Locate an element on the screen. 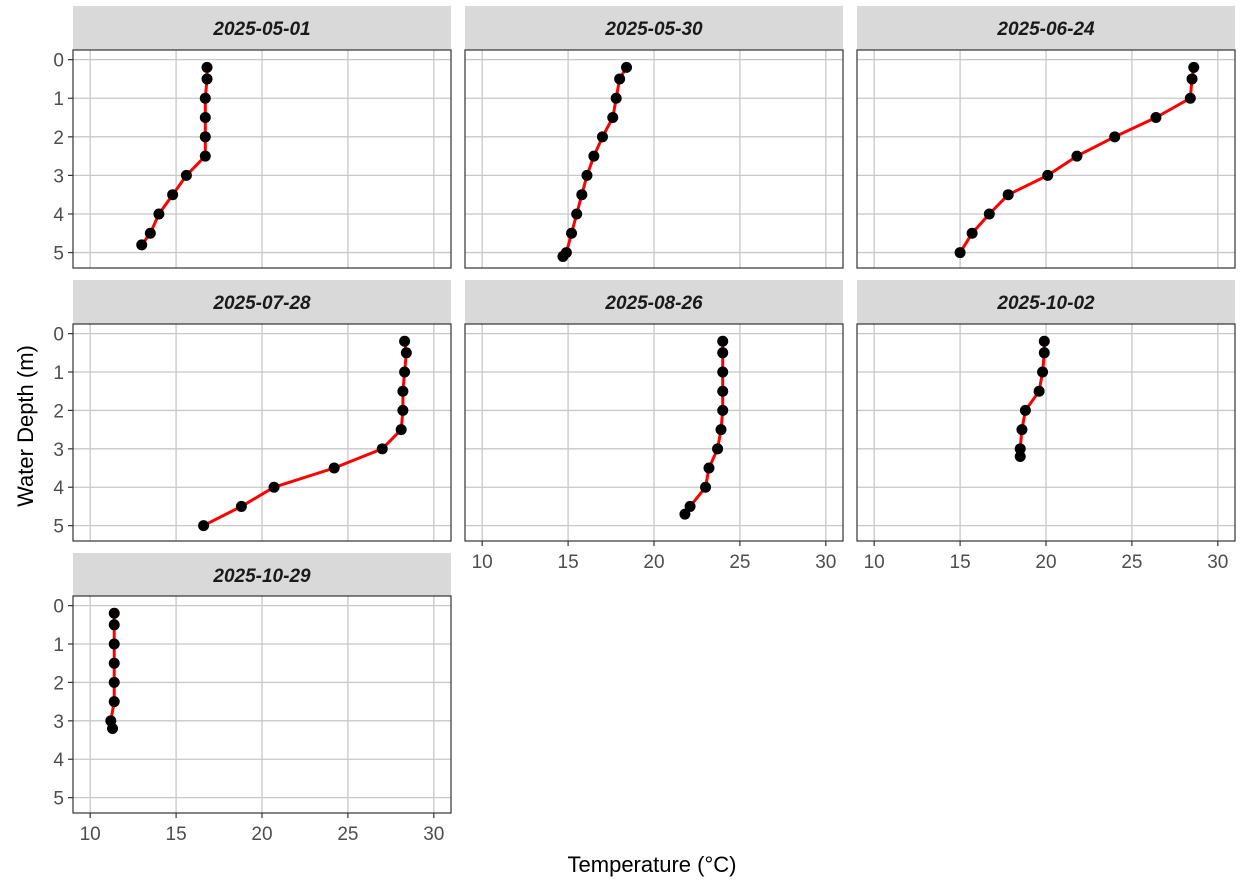 The height and width of the screenshot is (882, 1244). facet-panel: 2025-06-24 is located at coordinates (1046, 137).